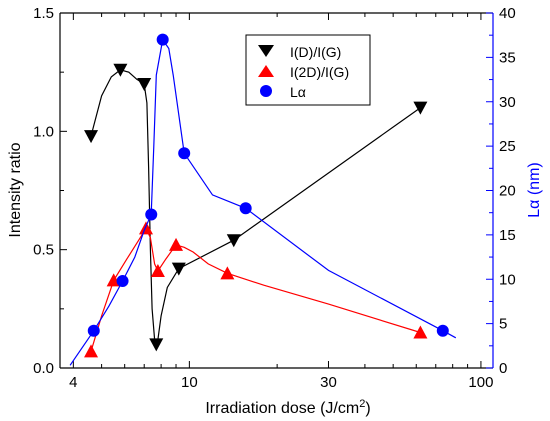 This screenshot has height=421, width=550. Describe the element at coordinates (480, 382) in the screenshot. I see `x-tick-label: 100` at that location.